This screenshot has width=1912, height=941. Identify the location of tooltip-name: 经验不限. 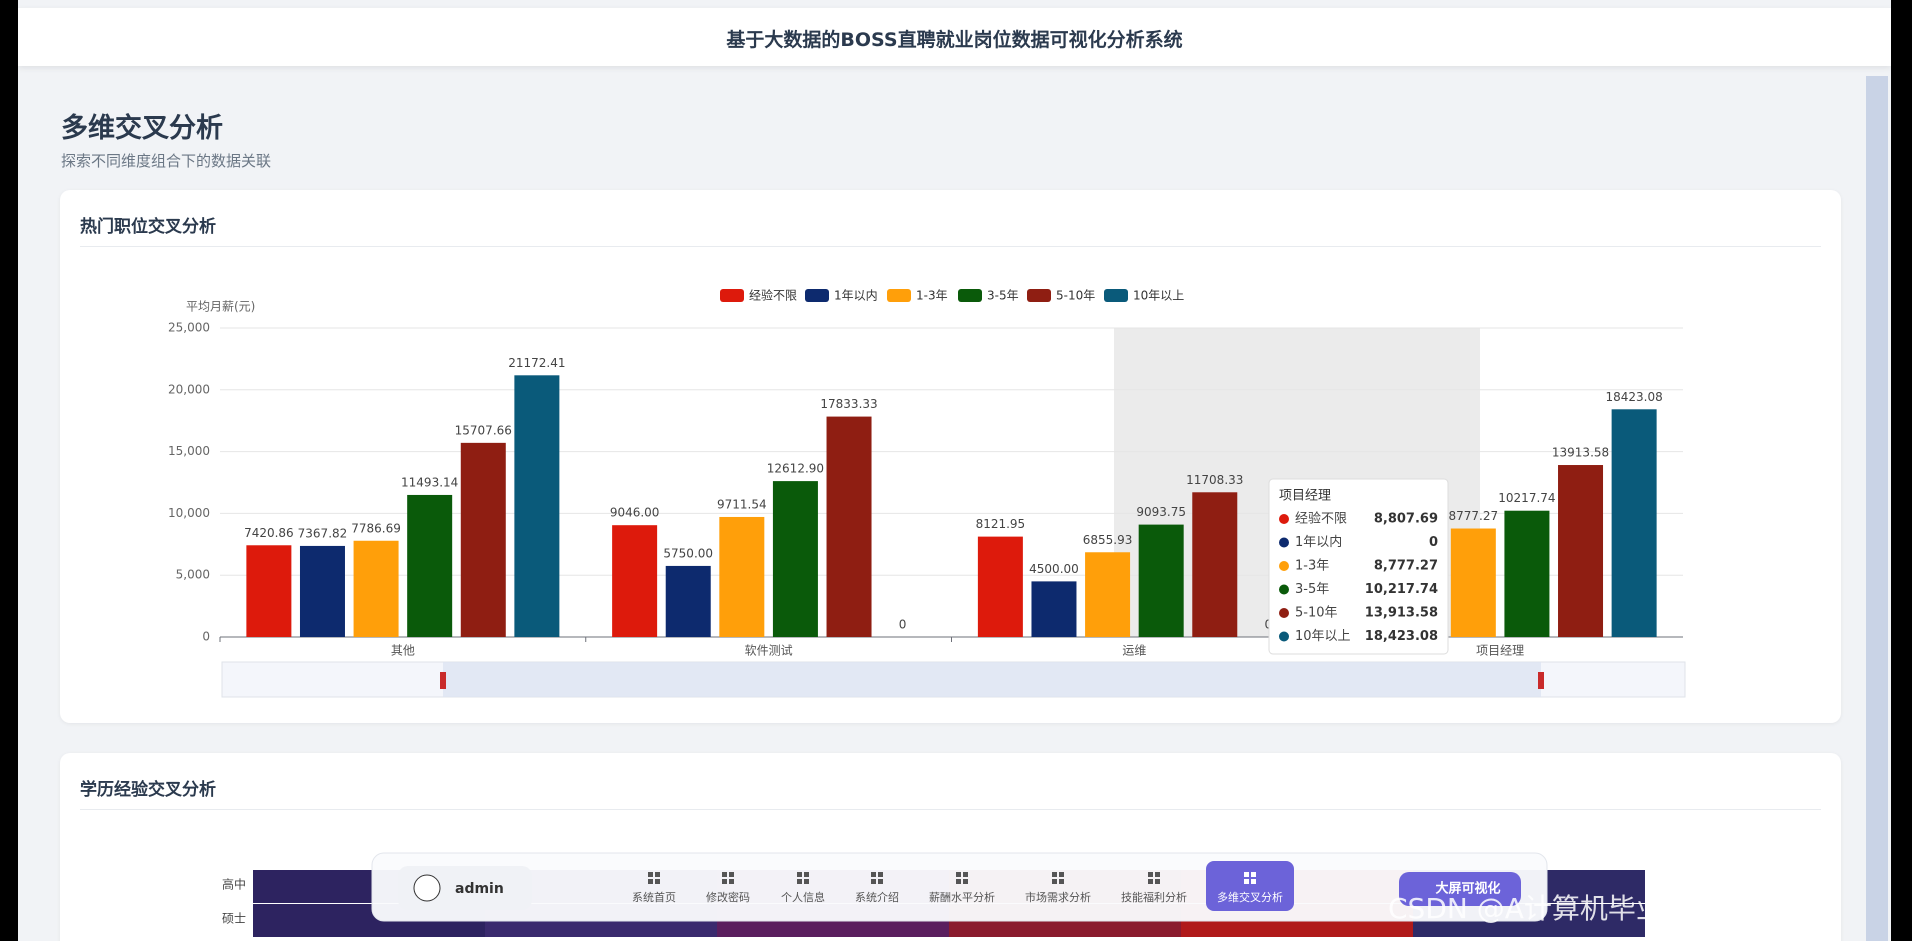
(1321, 519).